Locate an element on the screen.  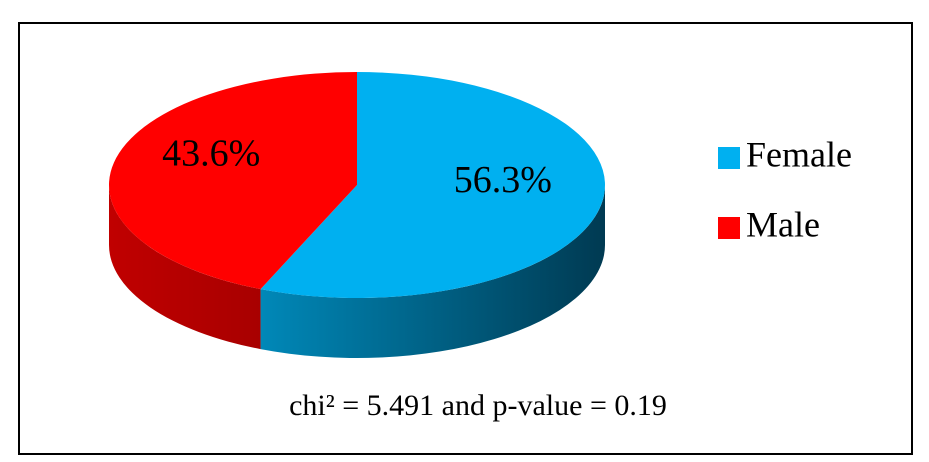
pie-slice is located at coordinates (233, 181).